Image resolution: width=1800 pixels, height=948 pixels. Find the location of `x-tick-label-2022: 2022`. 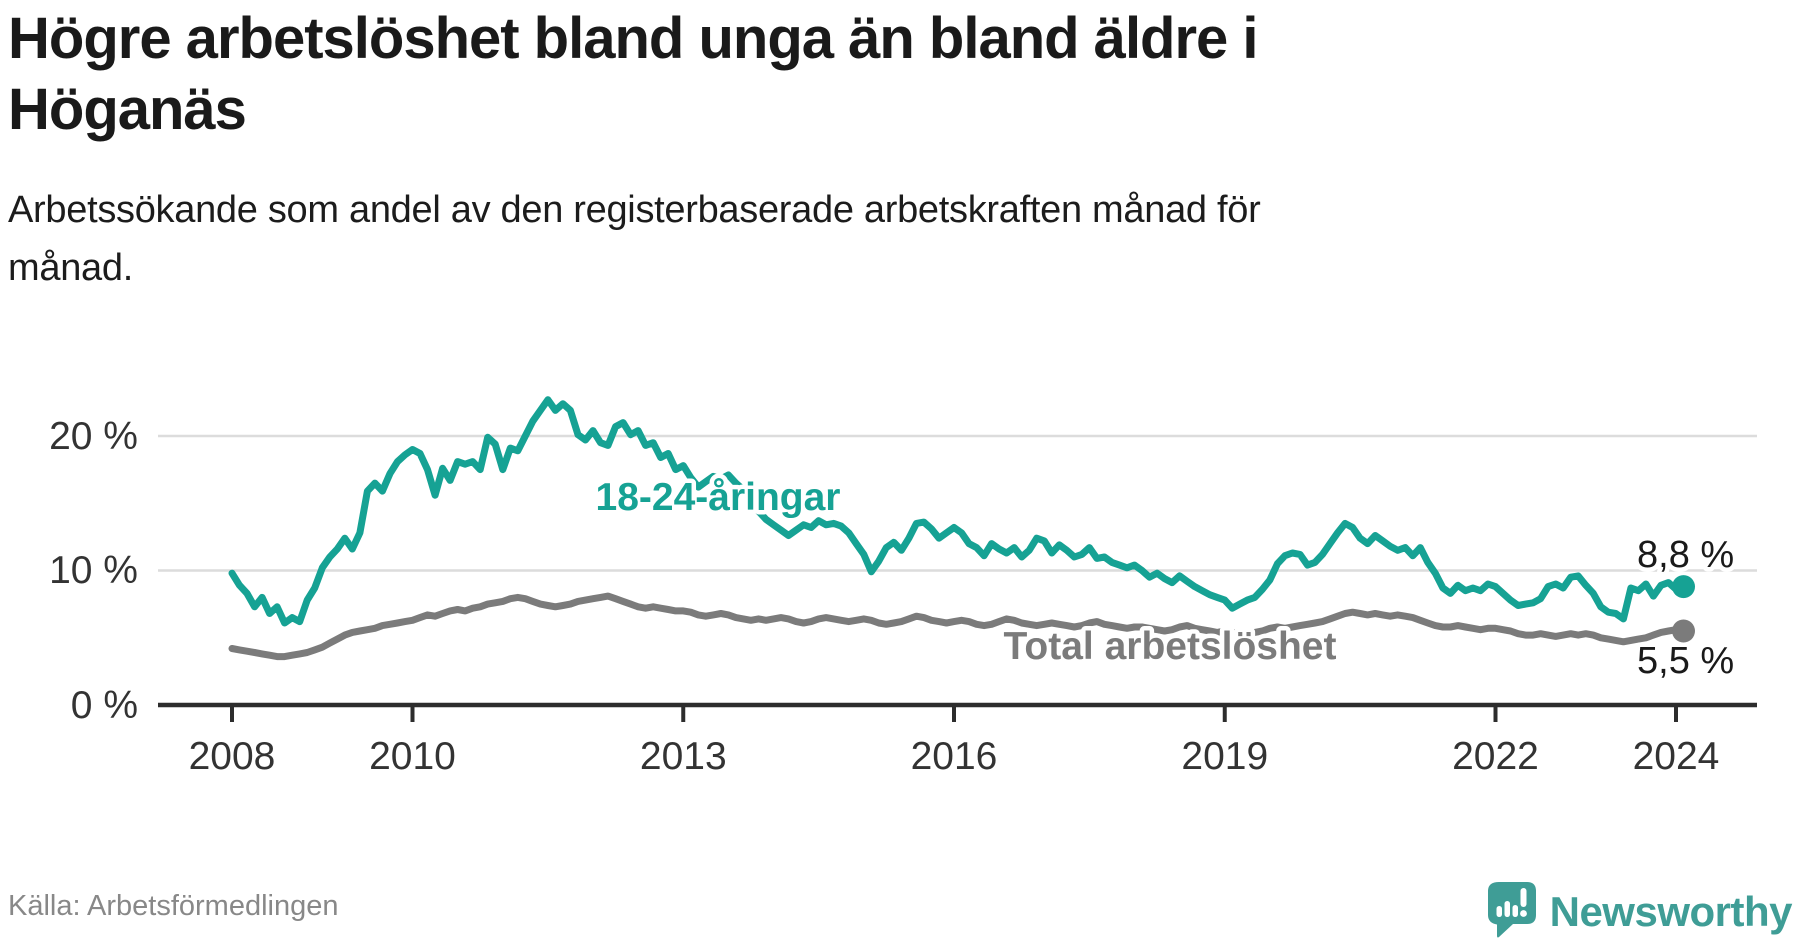

x-tick-label-2022: 2022 is located at coordinates (1495, 756).